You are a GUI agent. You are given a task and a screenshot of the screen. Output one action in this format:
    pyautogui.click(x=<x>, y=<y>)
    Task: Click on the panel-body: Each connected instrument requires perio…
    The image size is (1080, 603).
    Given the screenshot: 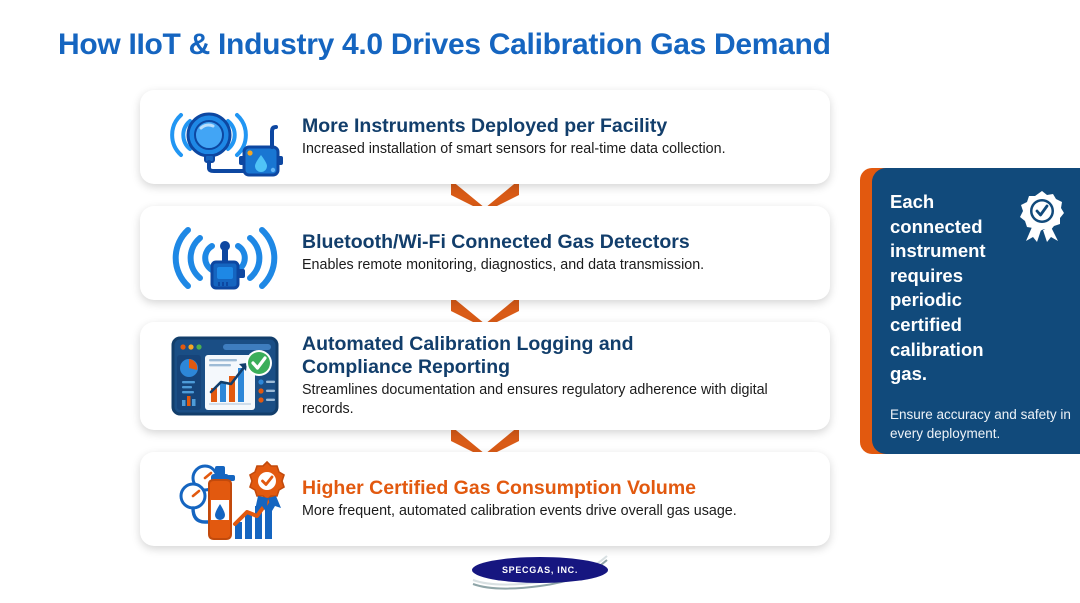 What is the action you would take?
    pyautogui.click(x=976, y=311)
    